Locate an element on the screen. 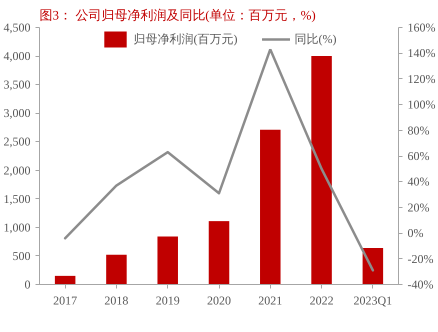  y-tick-label: 2,500 is located at coordinates (17, 141).